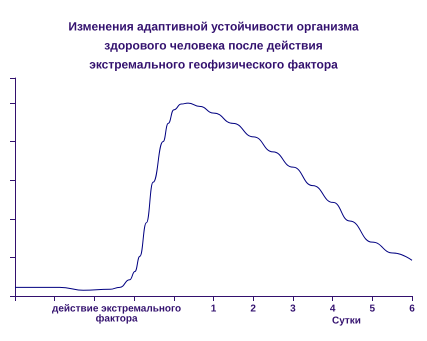 The width and height of the screenshot is (427, 341). Describe the element at coordinates (373, 309) in the screenshot. I see `x-tick-label: 5` at that location.